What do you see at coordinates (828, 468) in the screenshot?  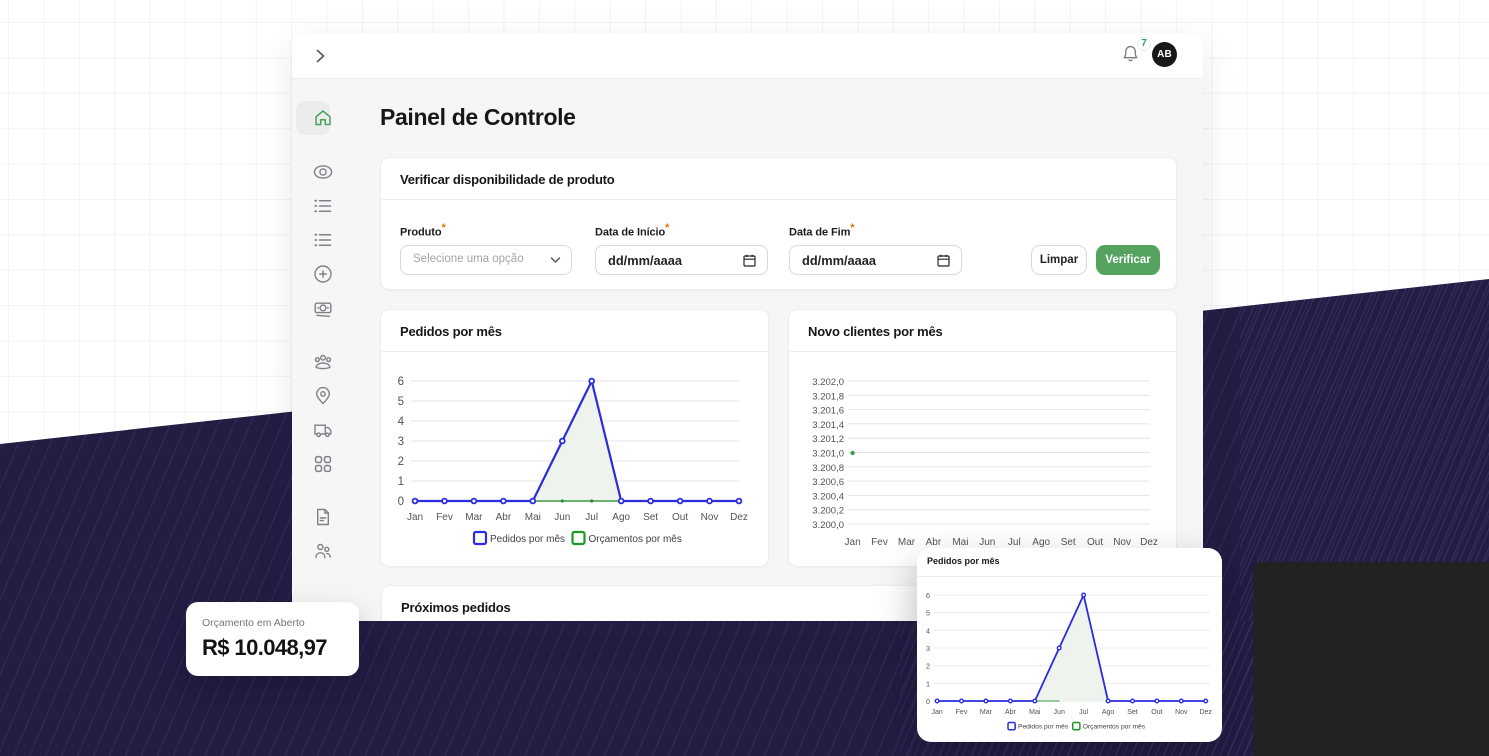 I see `svg-text: 3.200,8` at bounding box center [828, 468].